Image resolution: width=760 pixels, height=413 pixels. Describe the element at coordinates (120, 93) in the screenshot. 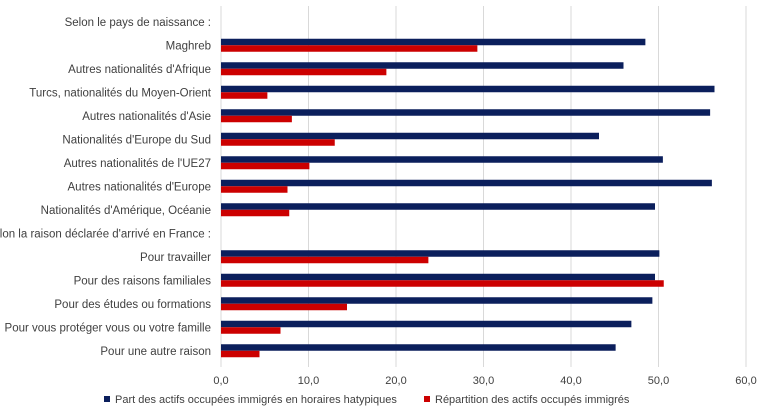

I see `category-label: Turcs, nationalités du Moyen-Orient` at that location.